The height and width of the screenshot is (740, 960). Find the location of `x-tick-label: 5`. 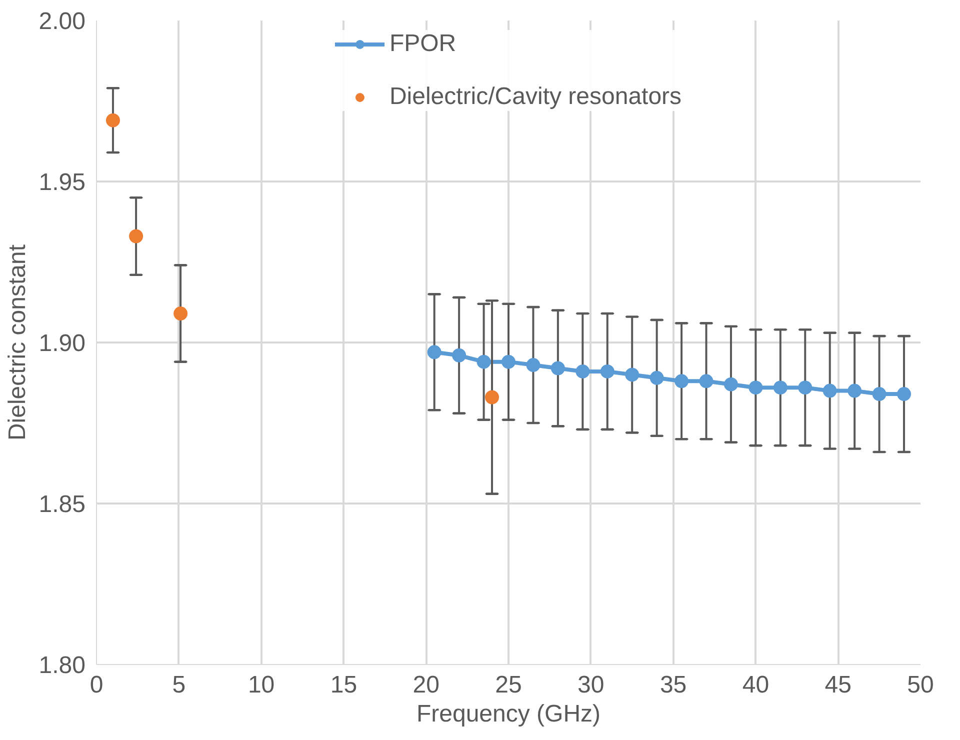

x-tick-label: 5 is located at coordinates (179, 685).